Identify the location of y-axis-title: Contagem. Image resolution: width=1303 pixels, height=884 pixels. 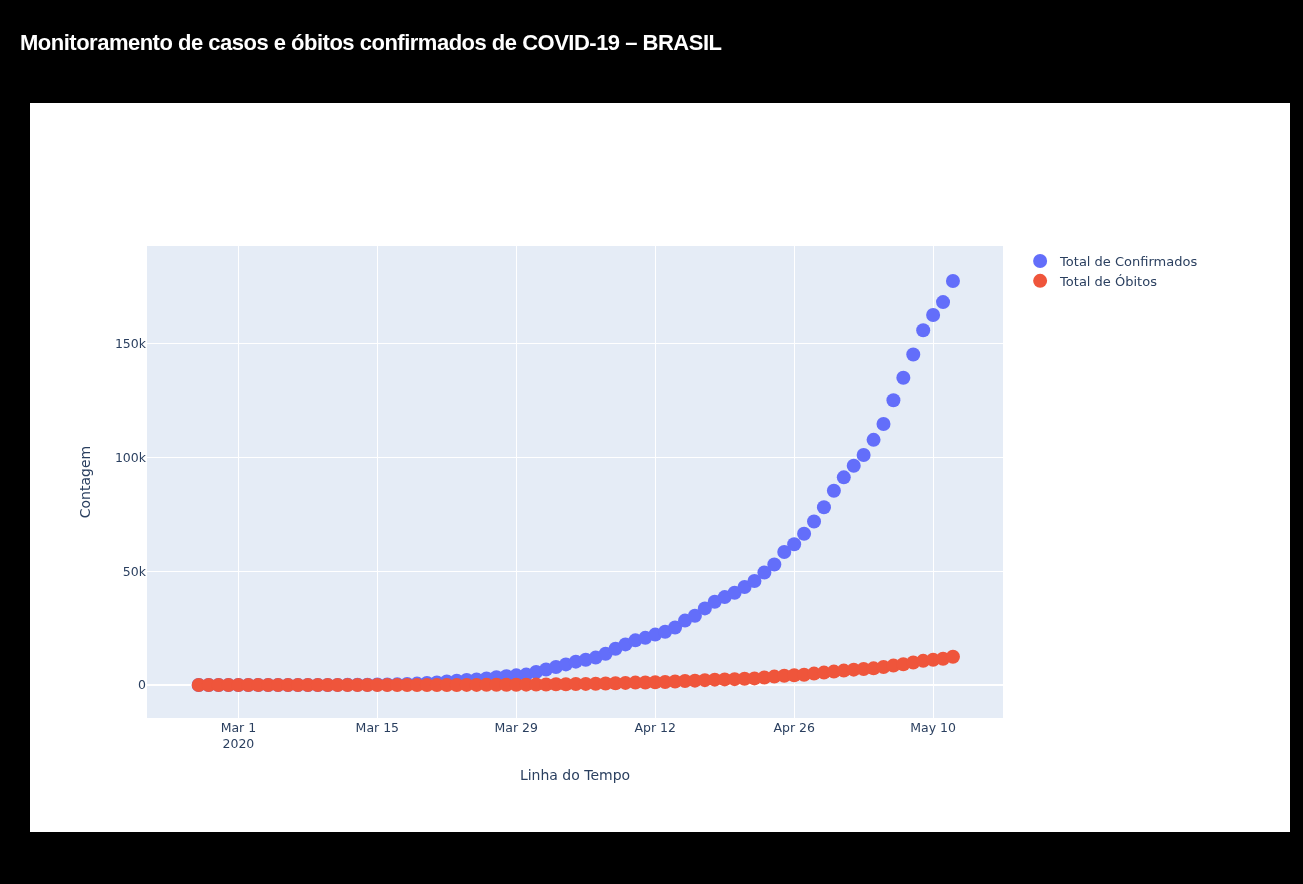
(85, 482).